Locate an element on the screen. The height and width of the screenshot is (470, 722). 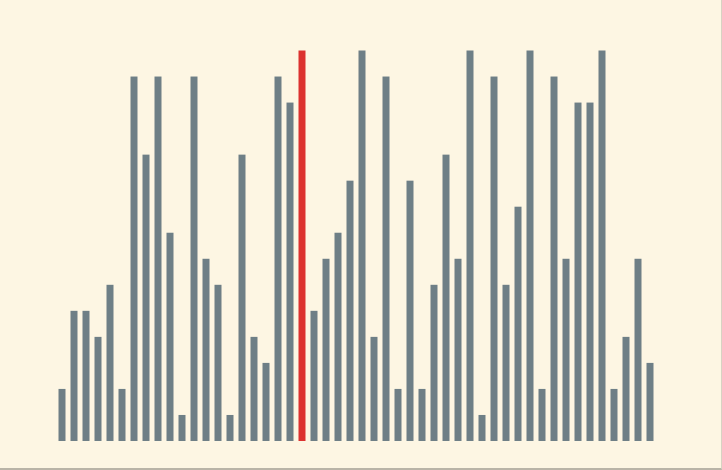
bar-highlighted is located at coordinates (302, 245).